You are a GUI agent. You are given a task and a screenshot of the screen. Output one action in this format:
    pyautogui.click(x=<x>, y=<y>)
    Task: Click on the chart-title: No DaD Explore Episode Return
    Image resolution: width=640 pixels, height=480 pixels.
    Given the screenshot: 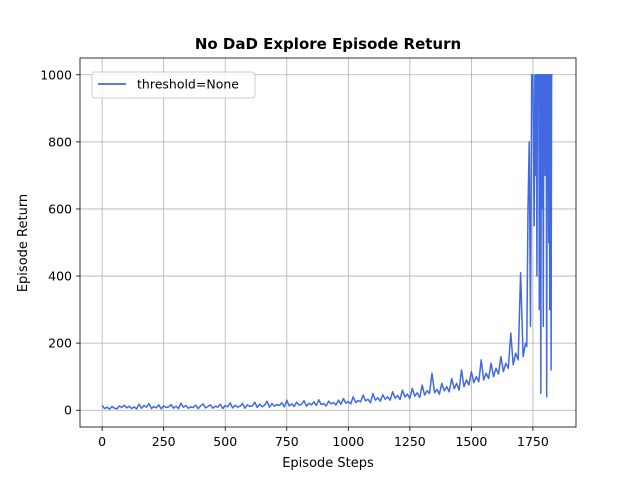 What is the action you would take?
    pyautogui.click(x=328, y=44)
    